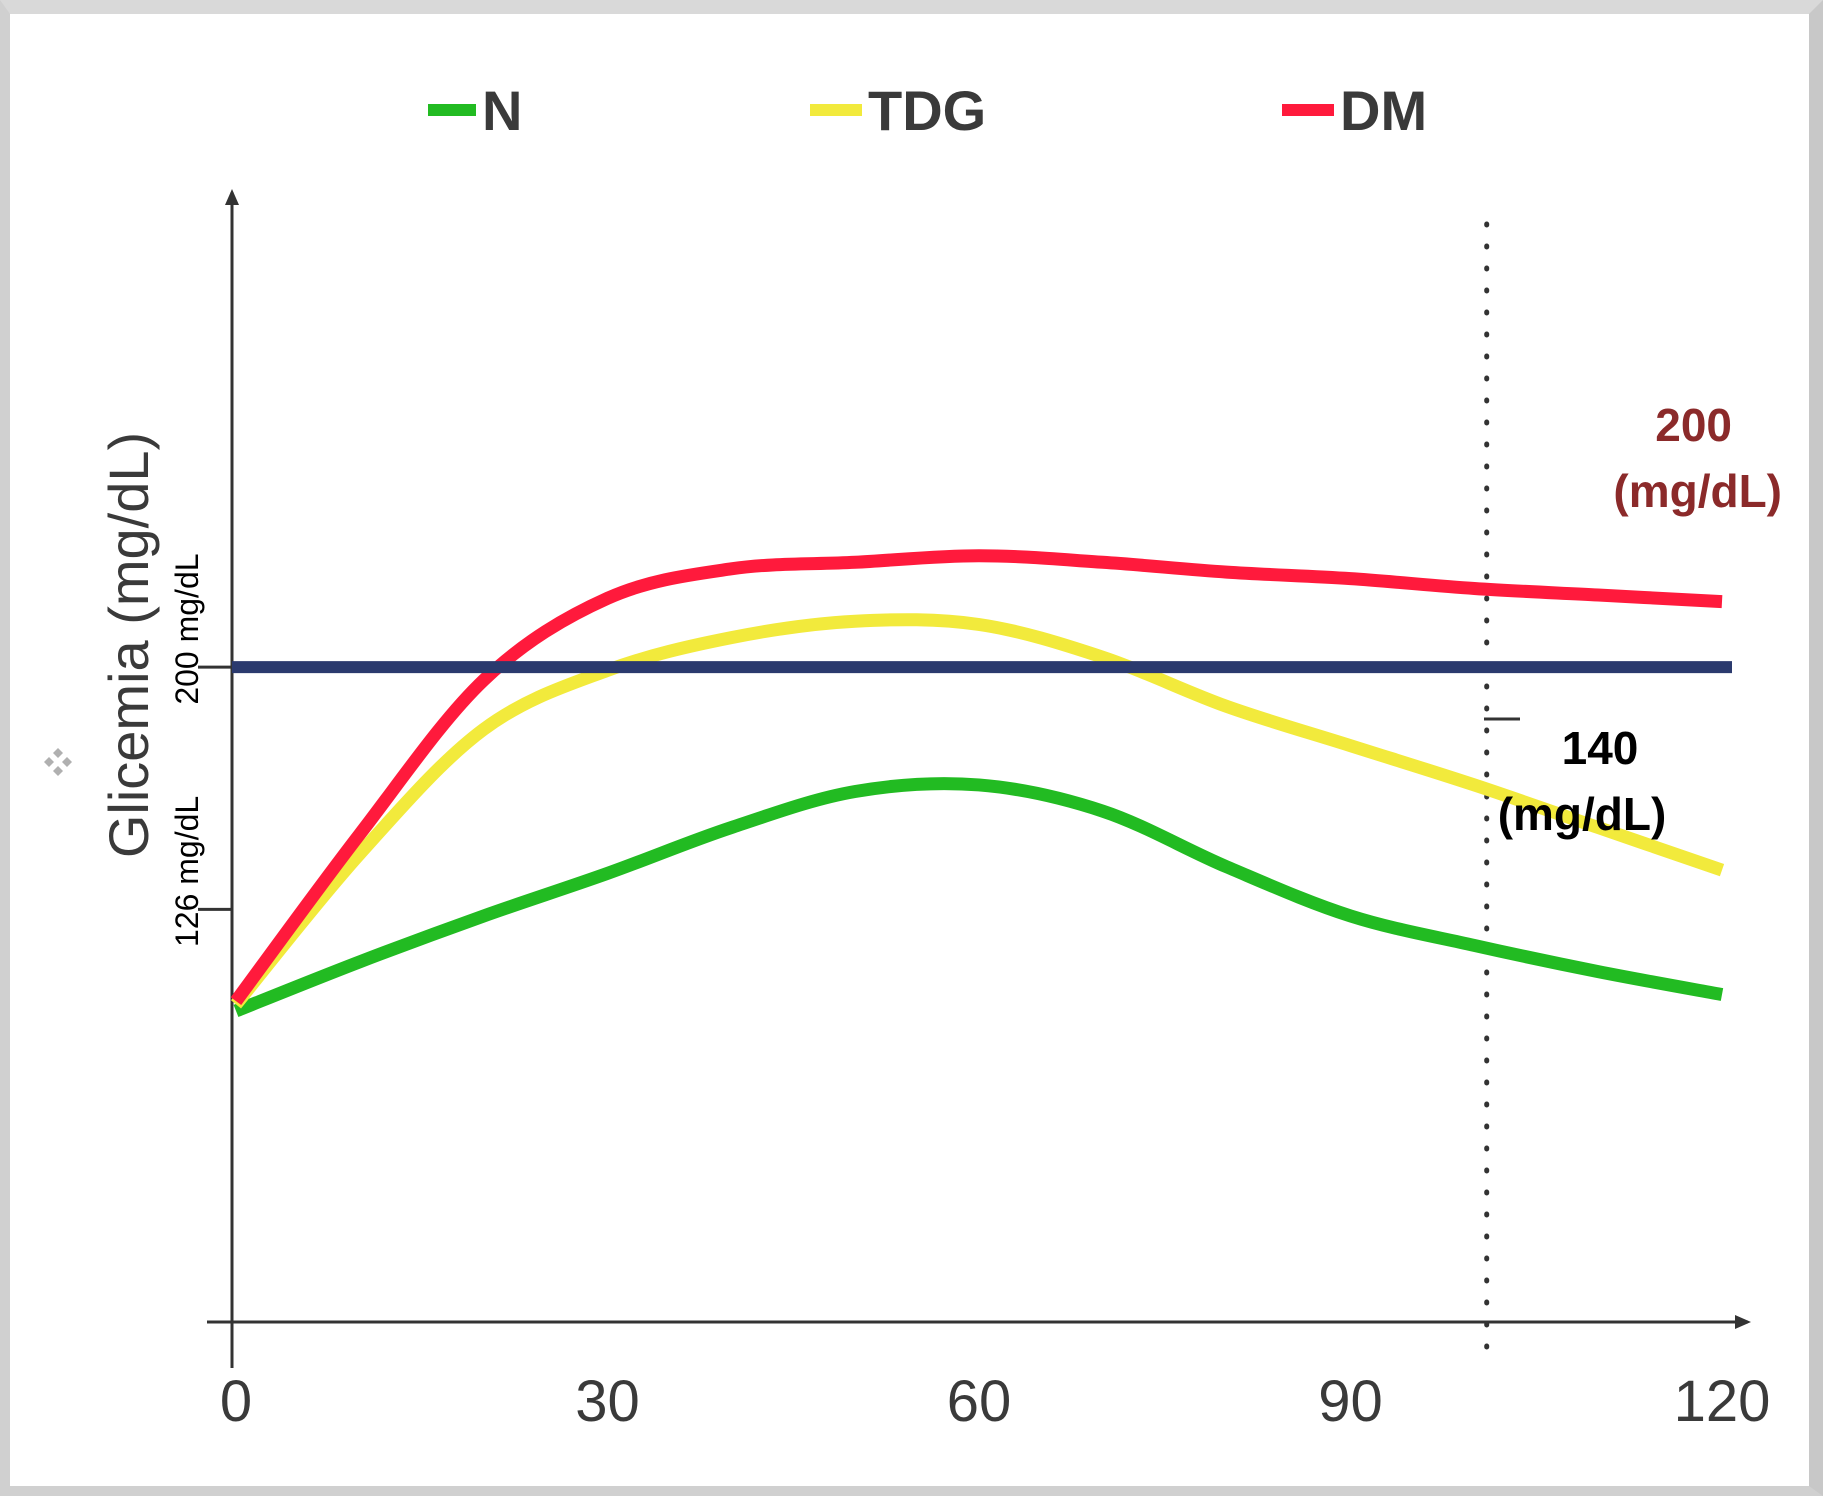 The width and height of the screenshot is (1823, 1496). What do you see at coordinates (187, 628) in the screenshot?
I see `y-mark-label-200: 200 mg/dL` at bounding box center [187, 628].